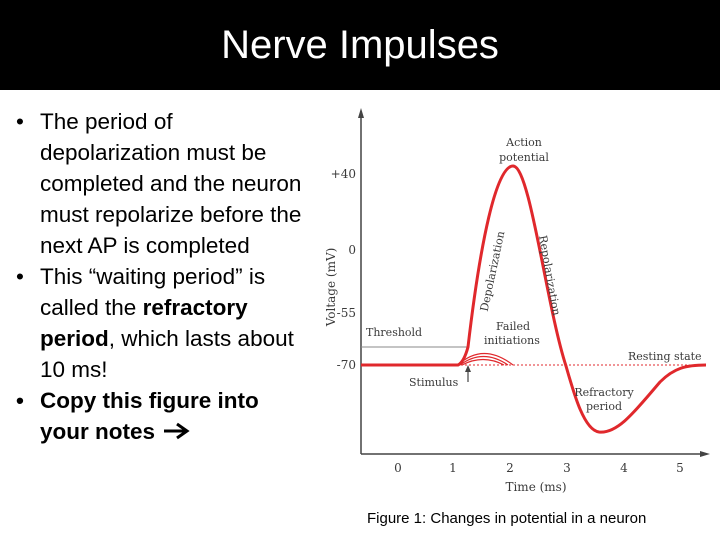 This screenshot has width=720, height=540. What do you see at coordinates (361, 113) in the screenshot?
I see `y-axis-arrow` at bounding box center [361, 113].